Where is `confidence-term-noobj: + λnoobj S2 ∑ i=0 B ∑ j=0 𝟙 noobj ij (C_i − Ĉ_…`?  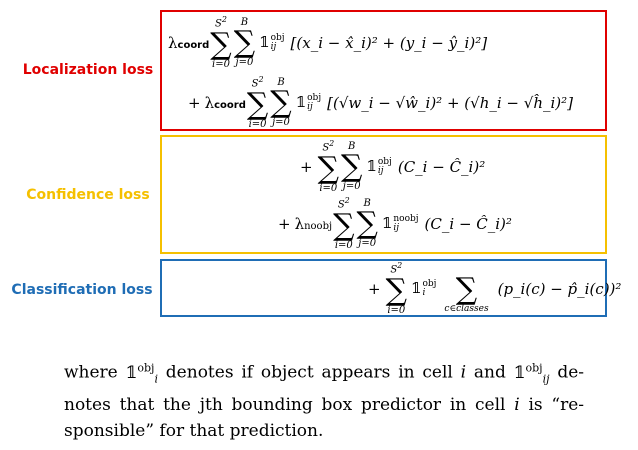 confidence-term-noobj: + λnoobj S2 ∑ i=0 B ∑ j=0 𝟙 noobj ij (C_i − Ĉ_… is located at coordinates (395, 224).